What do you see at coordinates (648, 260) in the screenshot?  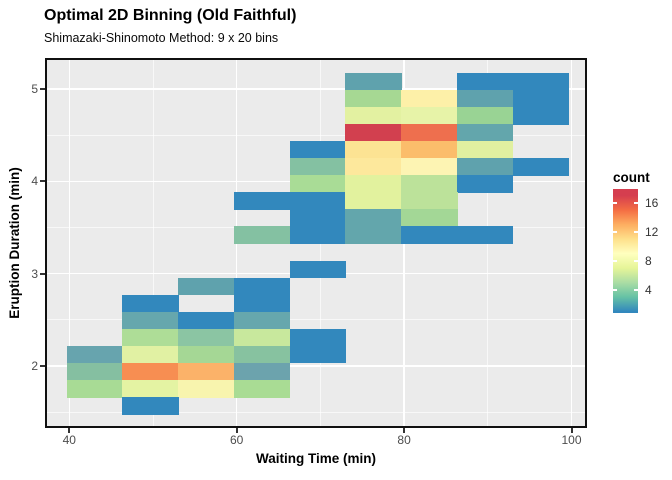 I see `legend-tick-label: 8` at bounding box center [648, 260].